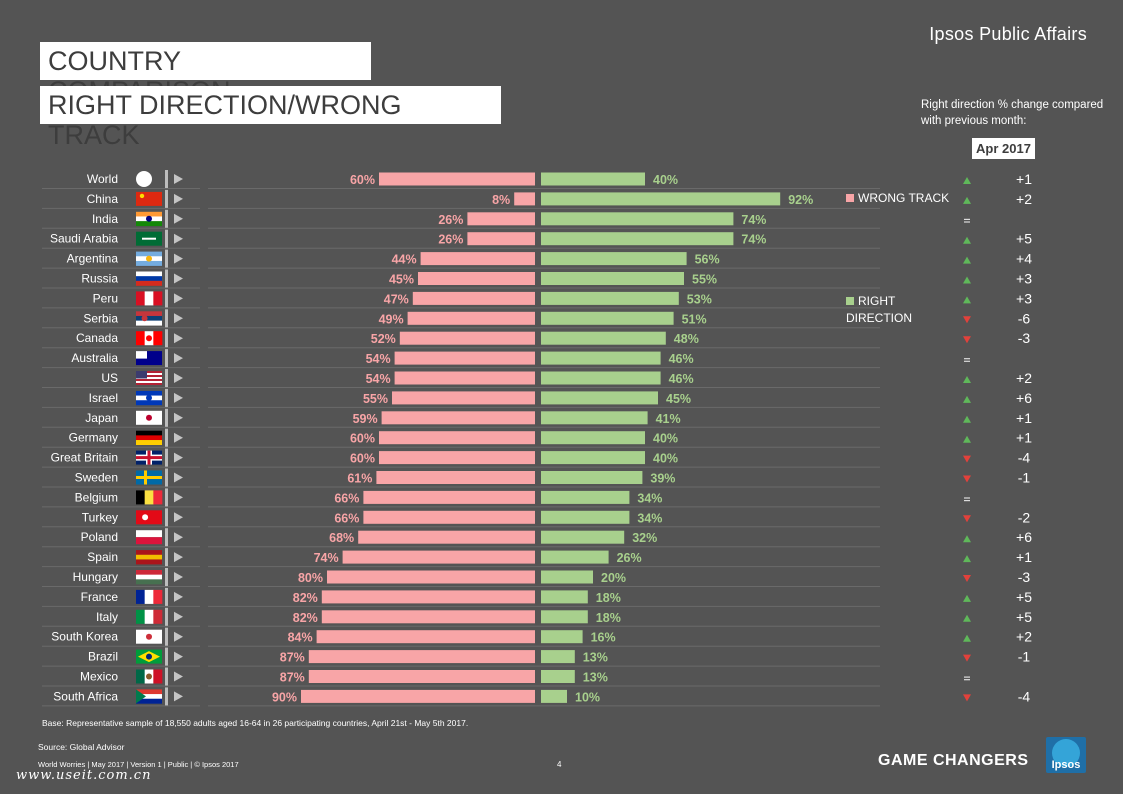  What do you see at coordinates (149, 398) in the screenshot?
I see `flag-israel-icon` at bounding box center [149, 398].